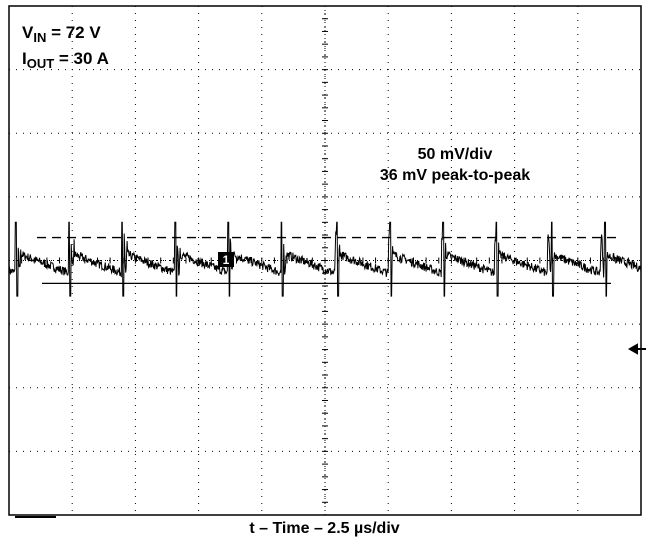  I want to click on channel-1-marker: 1, so click(226, 259).